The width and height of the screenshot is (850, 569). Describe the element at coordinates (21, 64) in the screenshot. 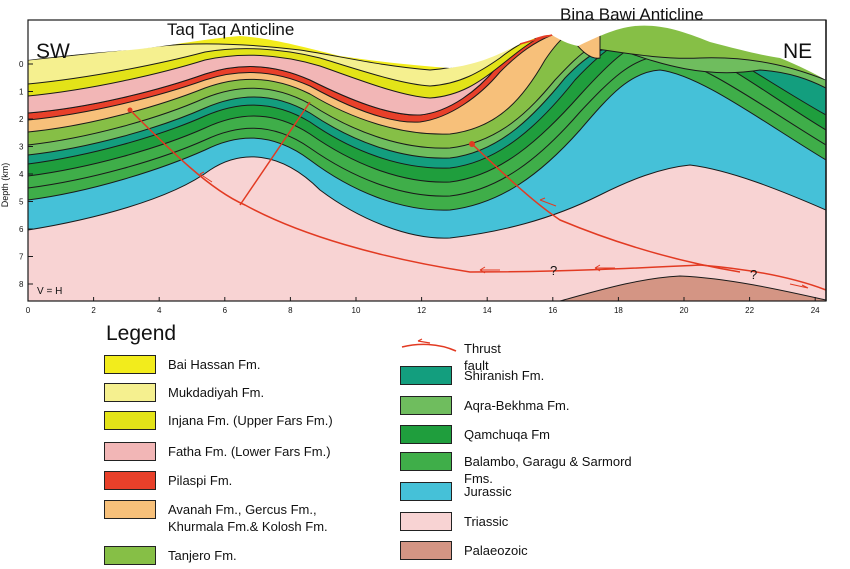

I see `y-tick-label: 0` at that location.